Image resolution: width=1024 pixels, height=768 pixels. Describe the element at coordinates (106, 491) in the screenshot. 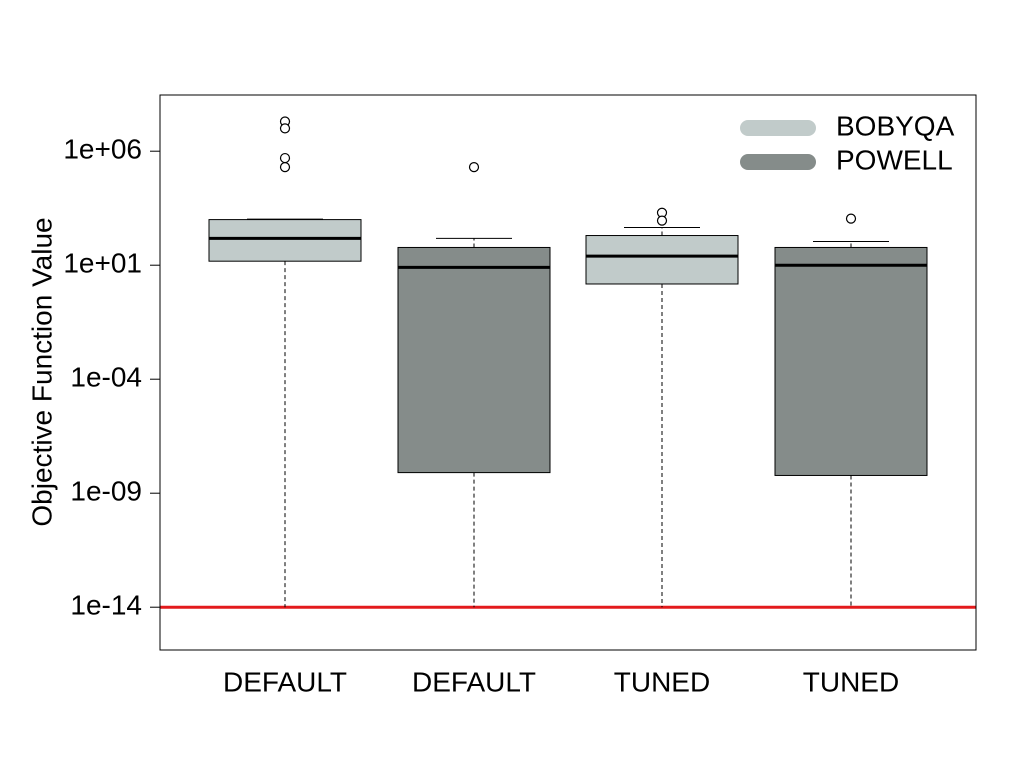

I see `y-tick-label: 1e-09` at that location.